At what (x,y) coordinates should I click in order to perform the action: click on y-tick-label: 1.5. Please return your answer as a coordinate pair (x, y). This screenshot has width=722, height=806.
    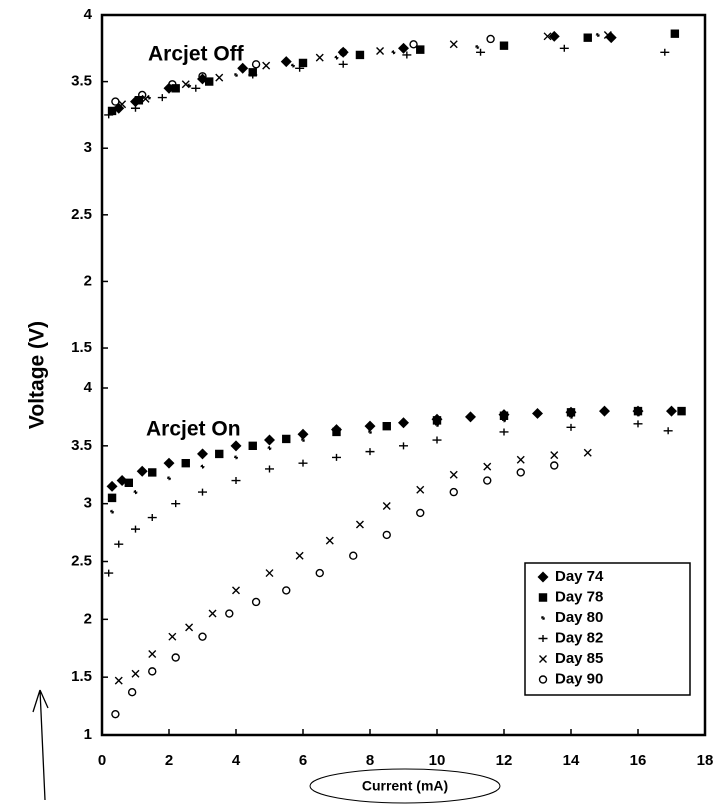
    Looking at the image, I should click on (81, 676).